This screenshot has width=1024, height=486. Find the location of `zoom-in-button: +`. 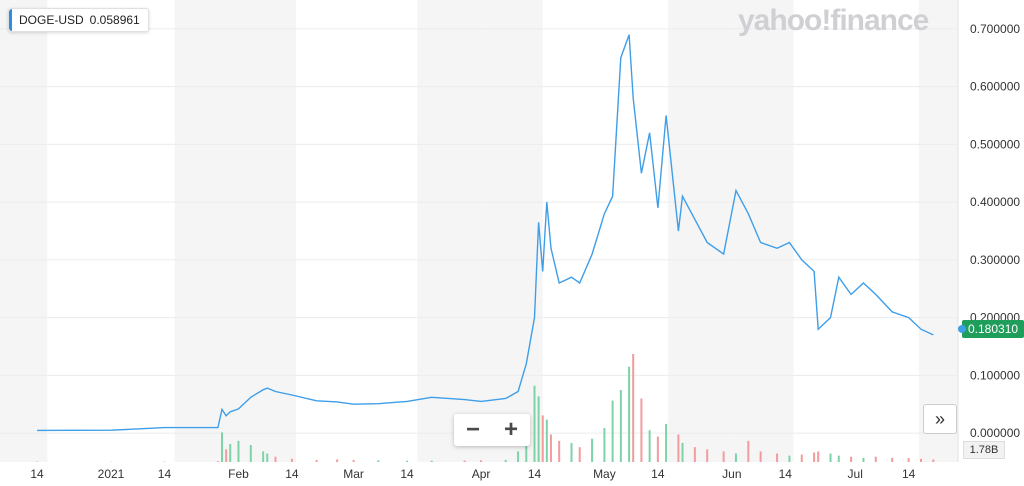

zoom-in-button: + is located at coordinates (510, 429).